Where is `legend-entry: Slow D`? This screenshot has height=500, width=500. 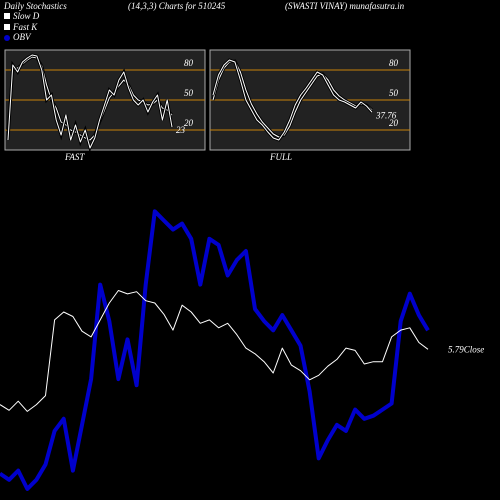 legend-entry: Slow D is located at coordinates (26, 16).